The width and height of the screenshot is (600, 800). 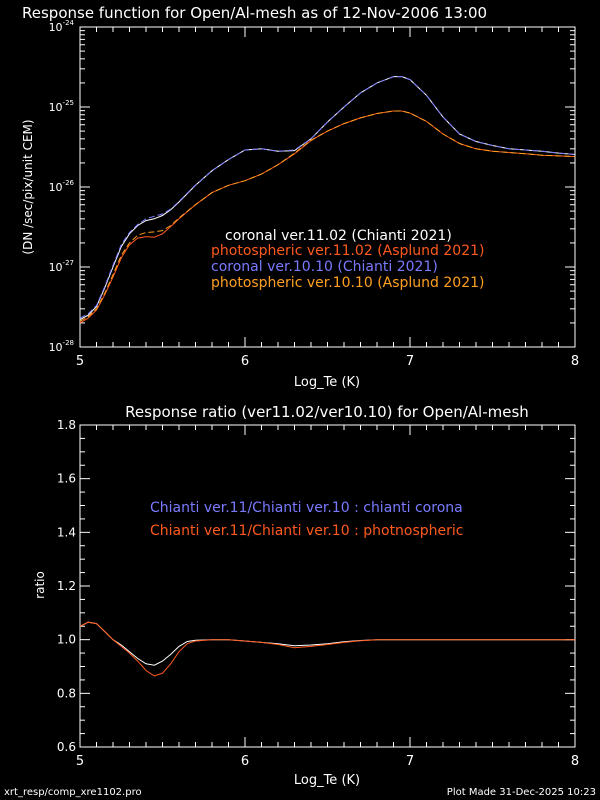 What do you see at coordinates (73, 792) in the screenshot?
I see `footer-program-name: xrt_resp/comp_xre1102.pro` at bounding box center [73, 792].